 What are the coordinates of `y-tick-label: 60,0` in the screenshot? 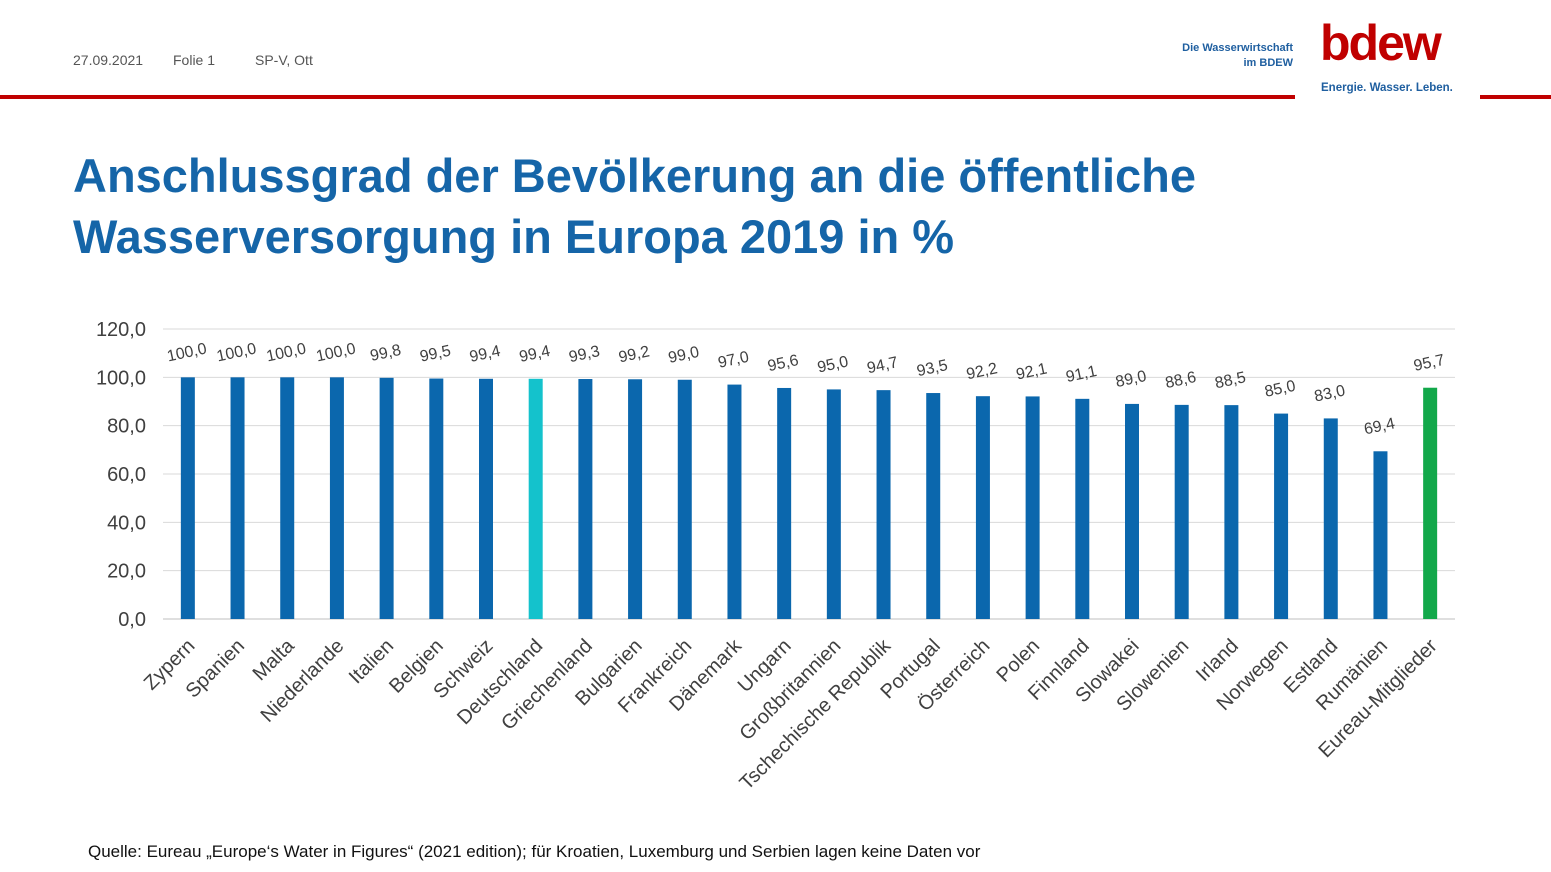 It's located at (126, 475).